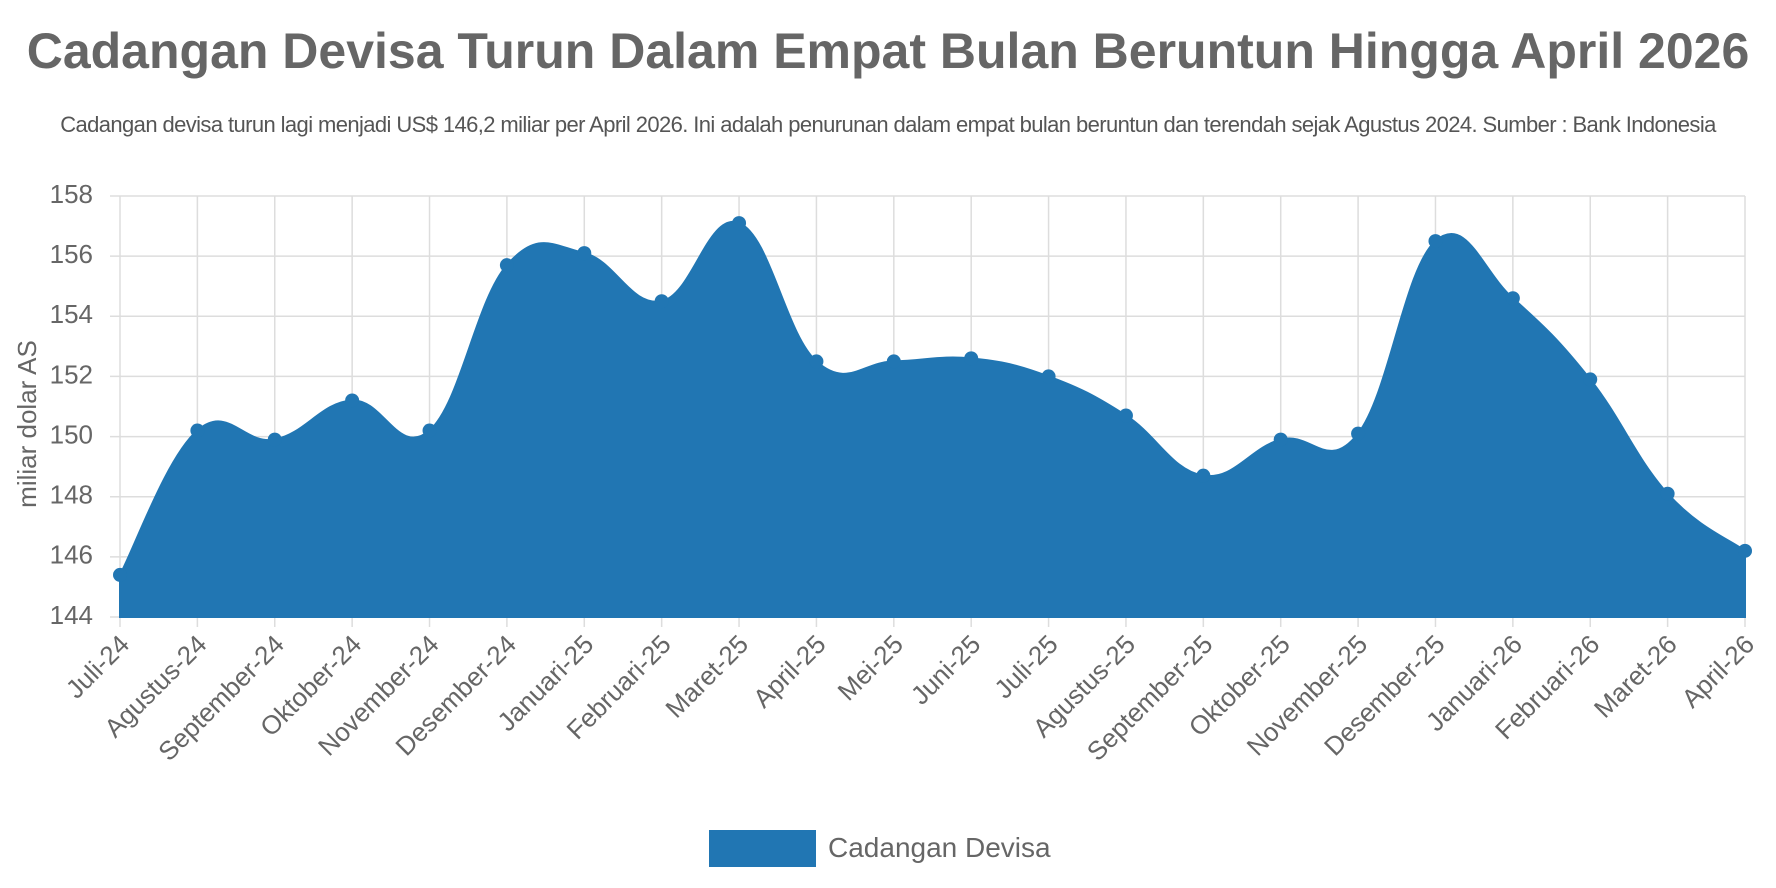 The image size is (1776, 888). I want to click on x-tick-label: Juni-25, so click(946, 670).